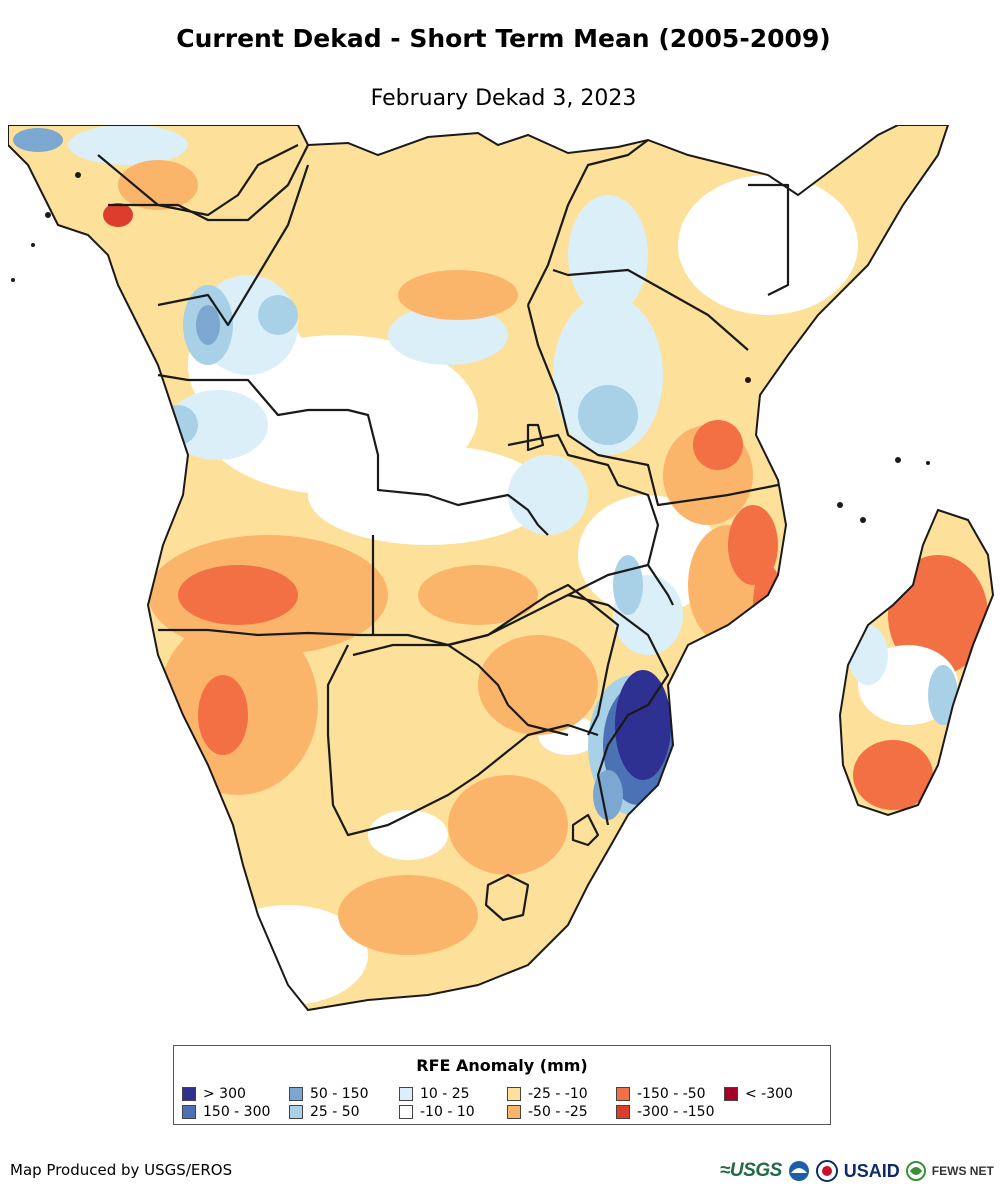 Image resolution: width=1007 pixels, height=1195 pixels. Describe the element at coordinates (826, 1171) in the screenshot. I see `usaid-seal-icon` at that location.